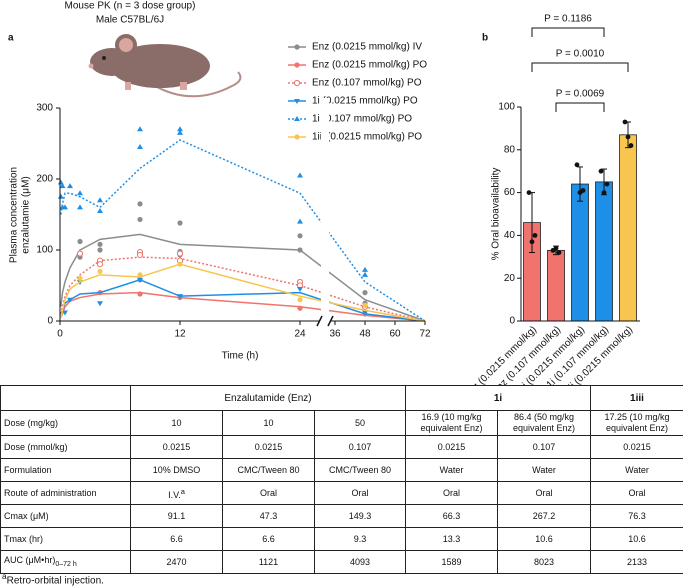 This screenshot has height=586, width=683. Describe the element at coordinates (66, 470) in the screenshot. I see `table-cell: Formulation` at that location.